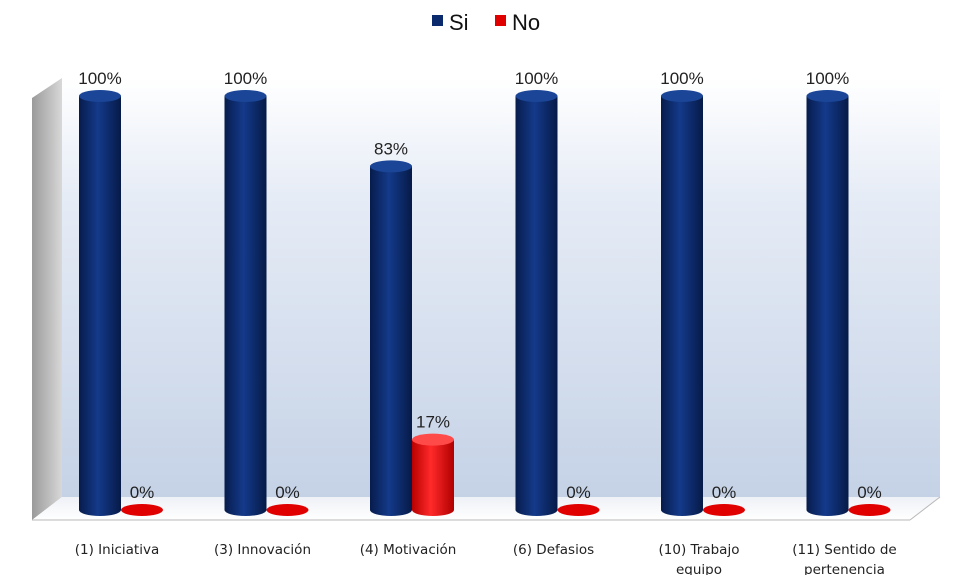 Image resolution: width=953 pixels, height=575 pixels. I want to click on data-label-si-3: 83%, so click(391, 148).